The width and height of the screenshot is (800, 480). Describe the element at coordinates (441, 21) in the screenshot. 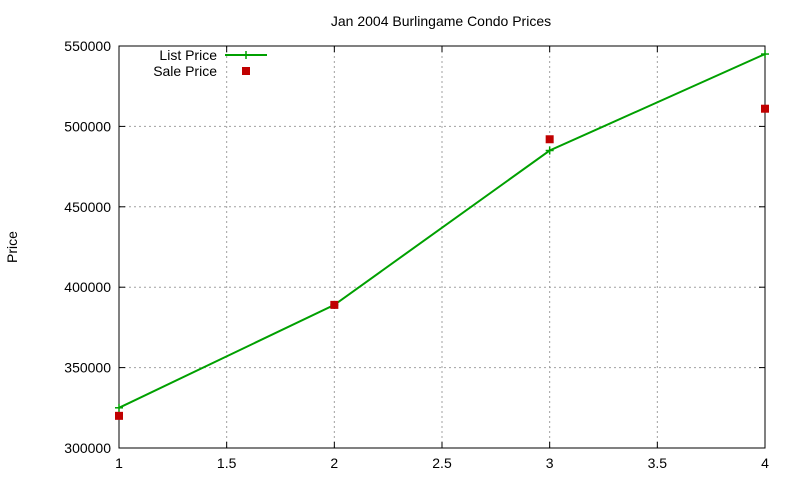

I see `chart-title: Jan 2004 Burlingame Condo Prices` at that location.